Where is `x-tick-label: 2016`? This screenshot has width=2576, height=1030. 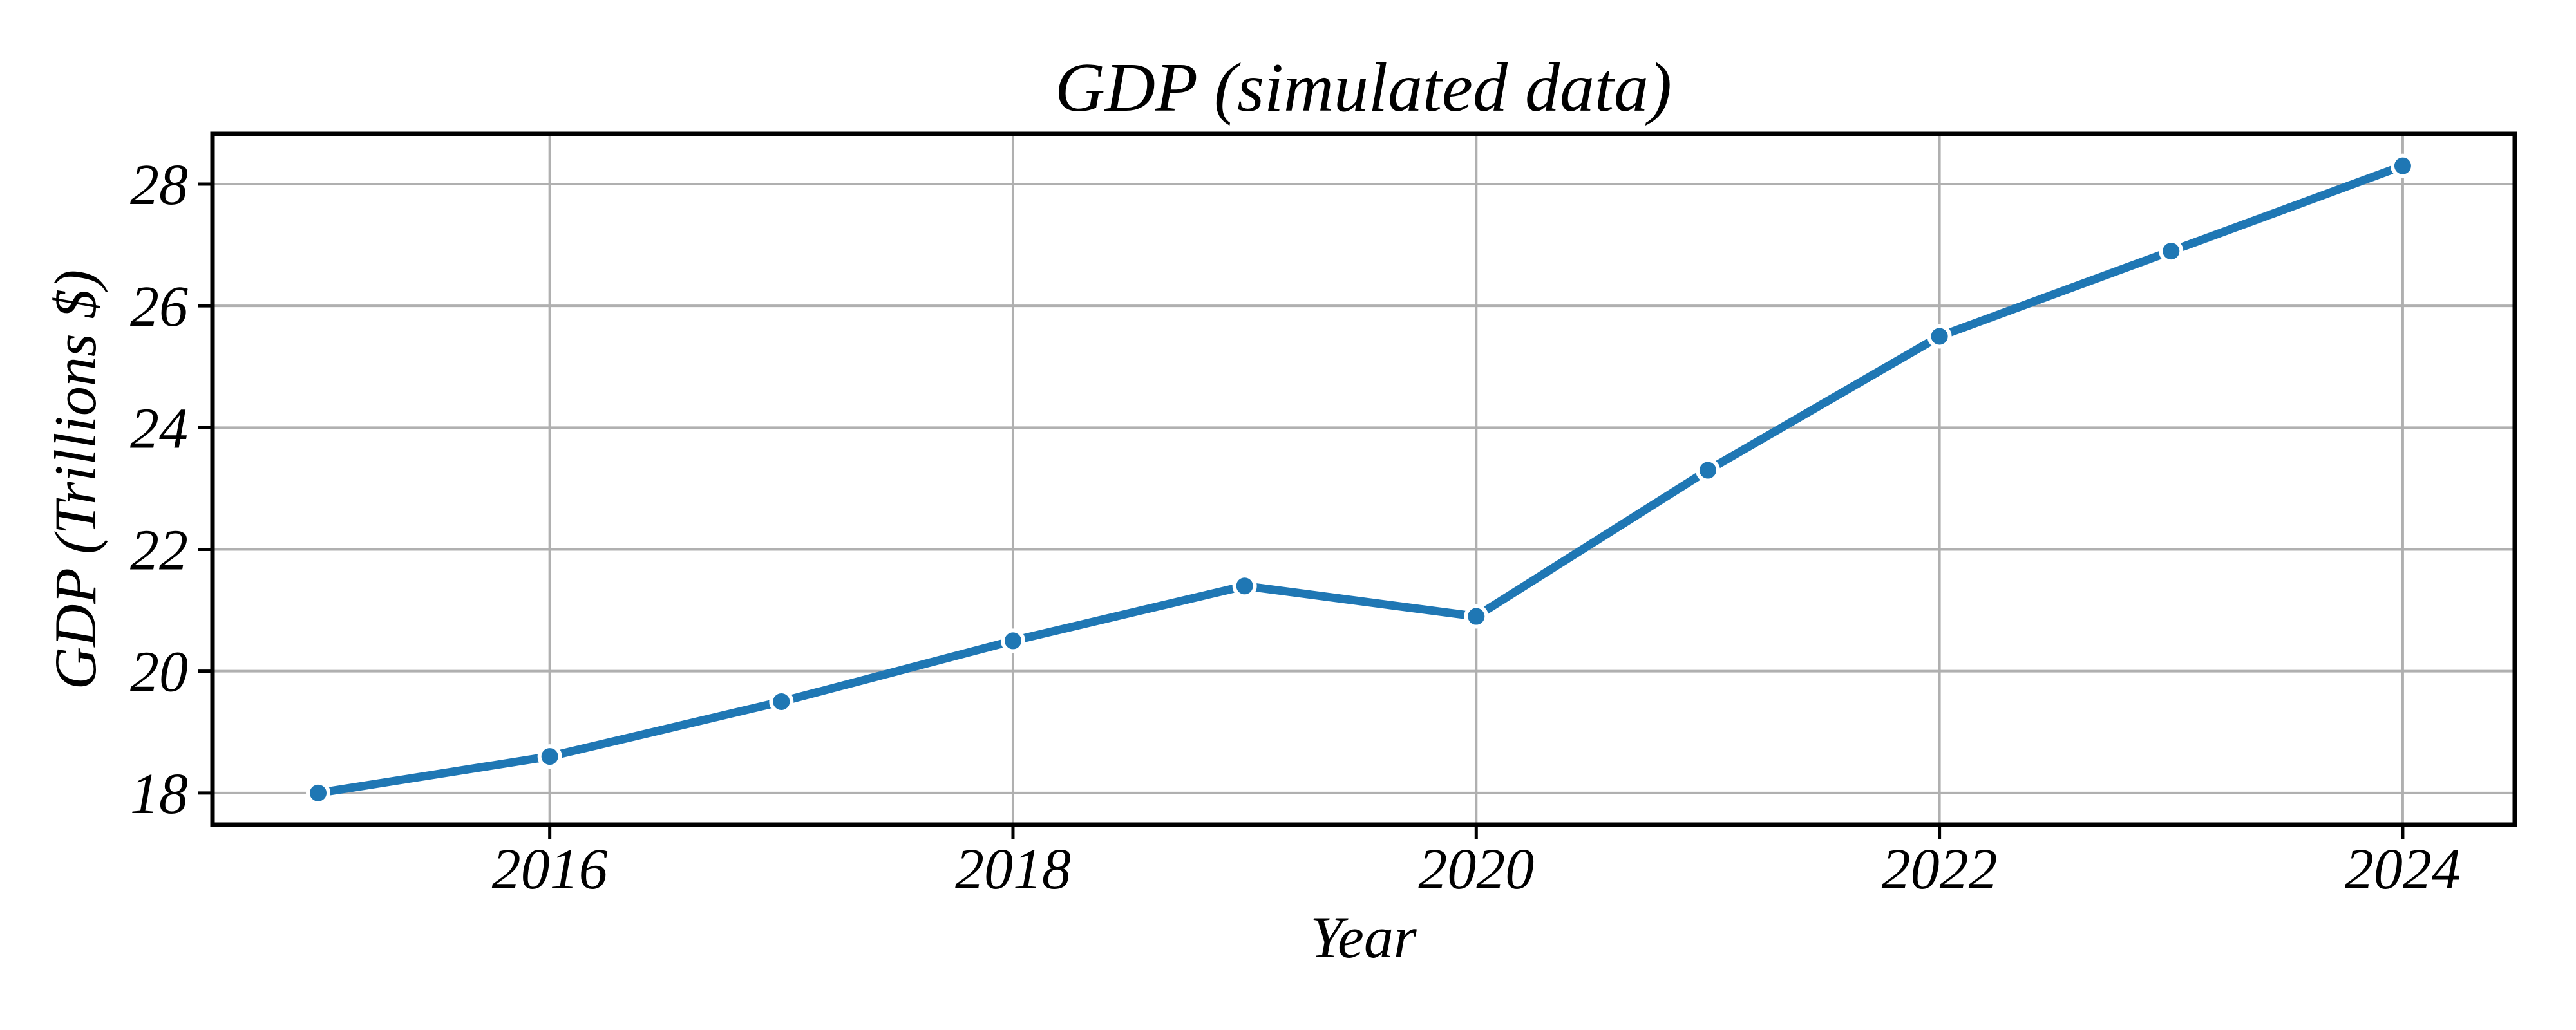
x-tick-label: 2016 is located at coordinates (550, 869).